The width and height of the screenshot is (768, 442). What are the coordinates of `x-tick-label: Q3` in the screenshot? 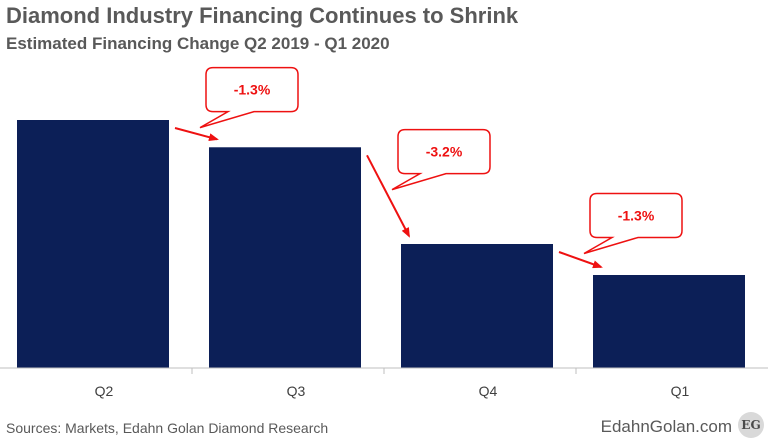 It's located at (296, 391).